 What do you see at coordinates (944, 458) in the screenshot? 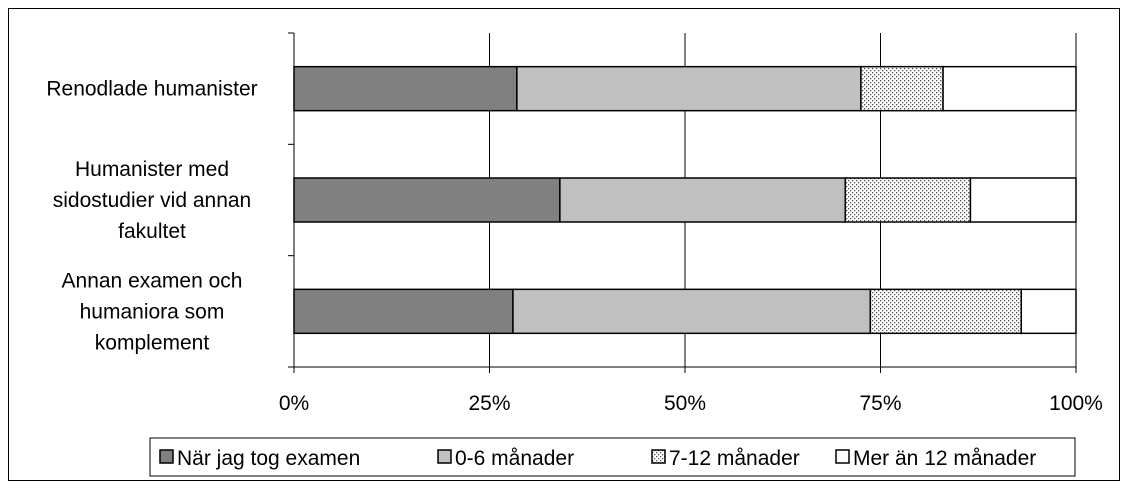
I see `legend-label: Mer än 12 månader` at bounding box center [944, 458].